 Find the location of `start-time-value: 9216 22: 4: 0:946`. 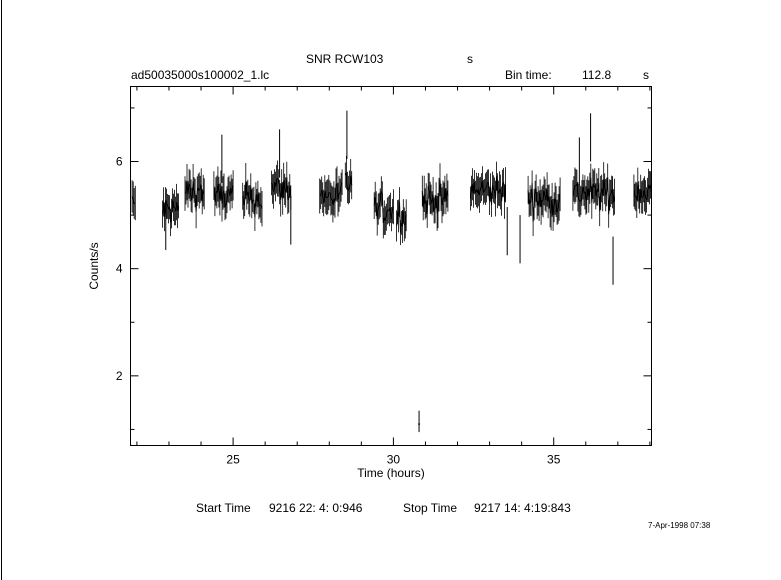

start-time-value: 9216 22: 4: 0:946 is located at coordinates (316, 508).